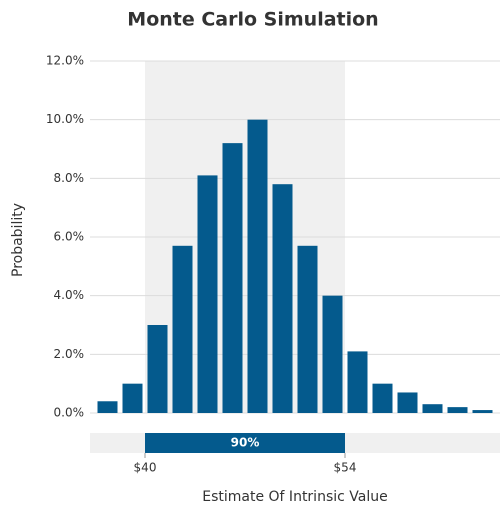 The height and width of the screenshot is (519, 503). I want to click on y-tick-label: 0.0%, so click(69, 413).